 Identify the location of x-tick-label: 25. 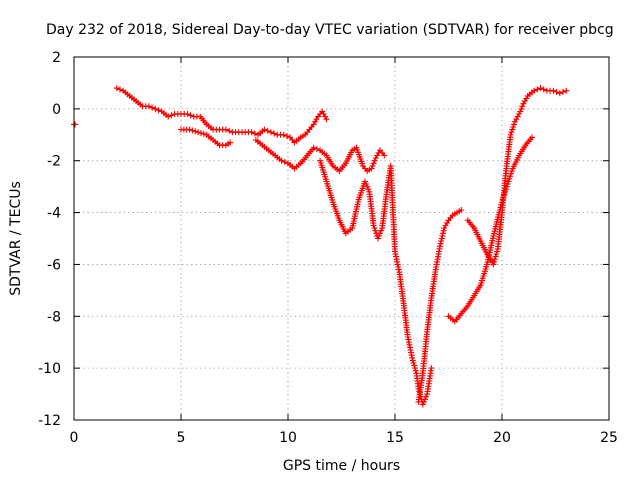
(609, 438).